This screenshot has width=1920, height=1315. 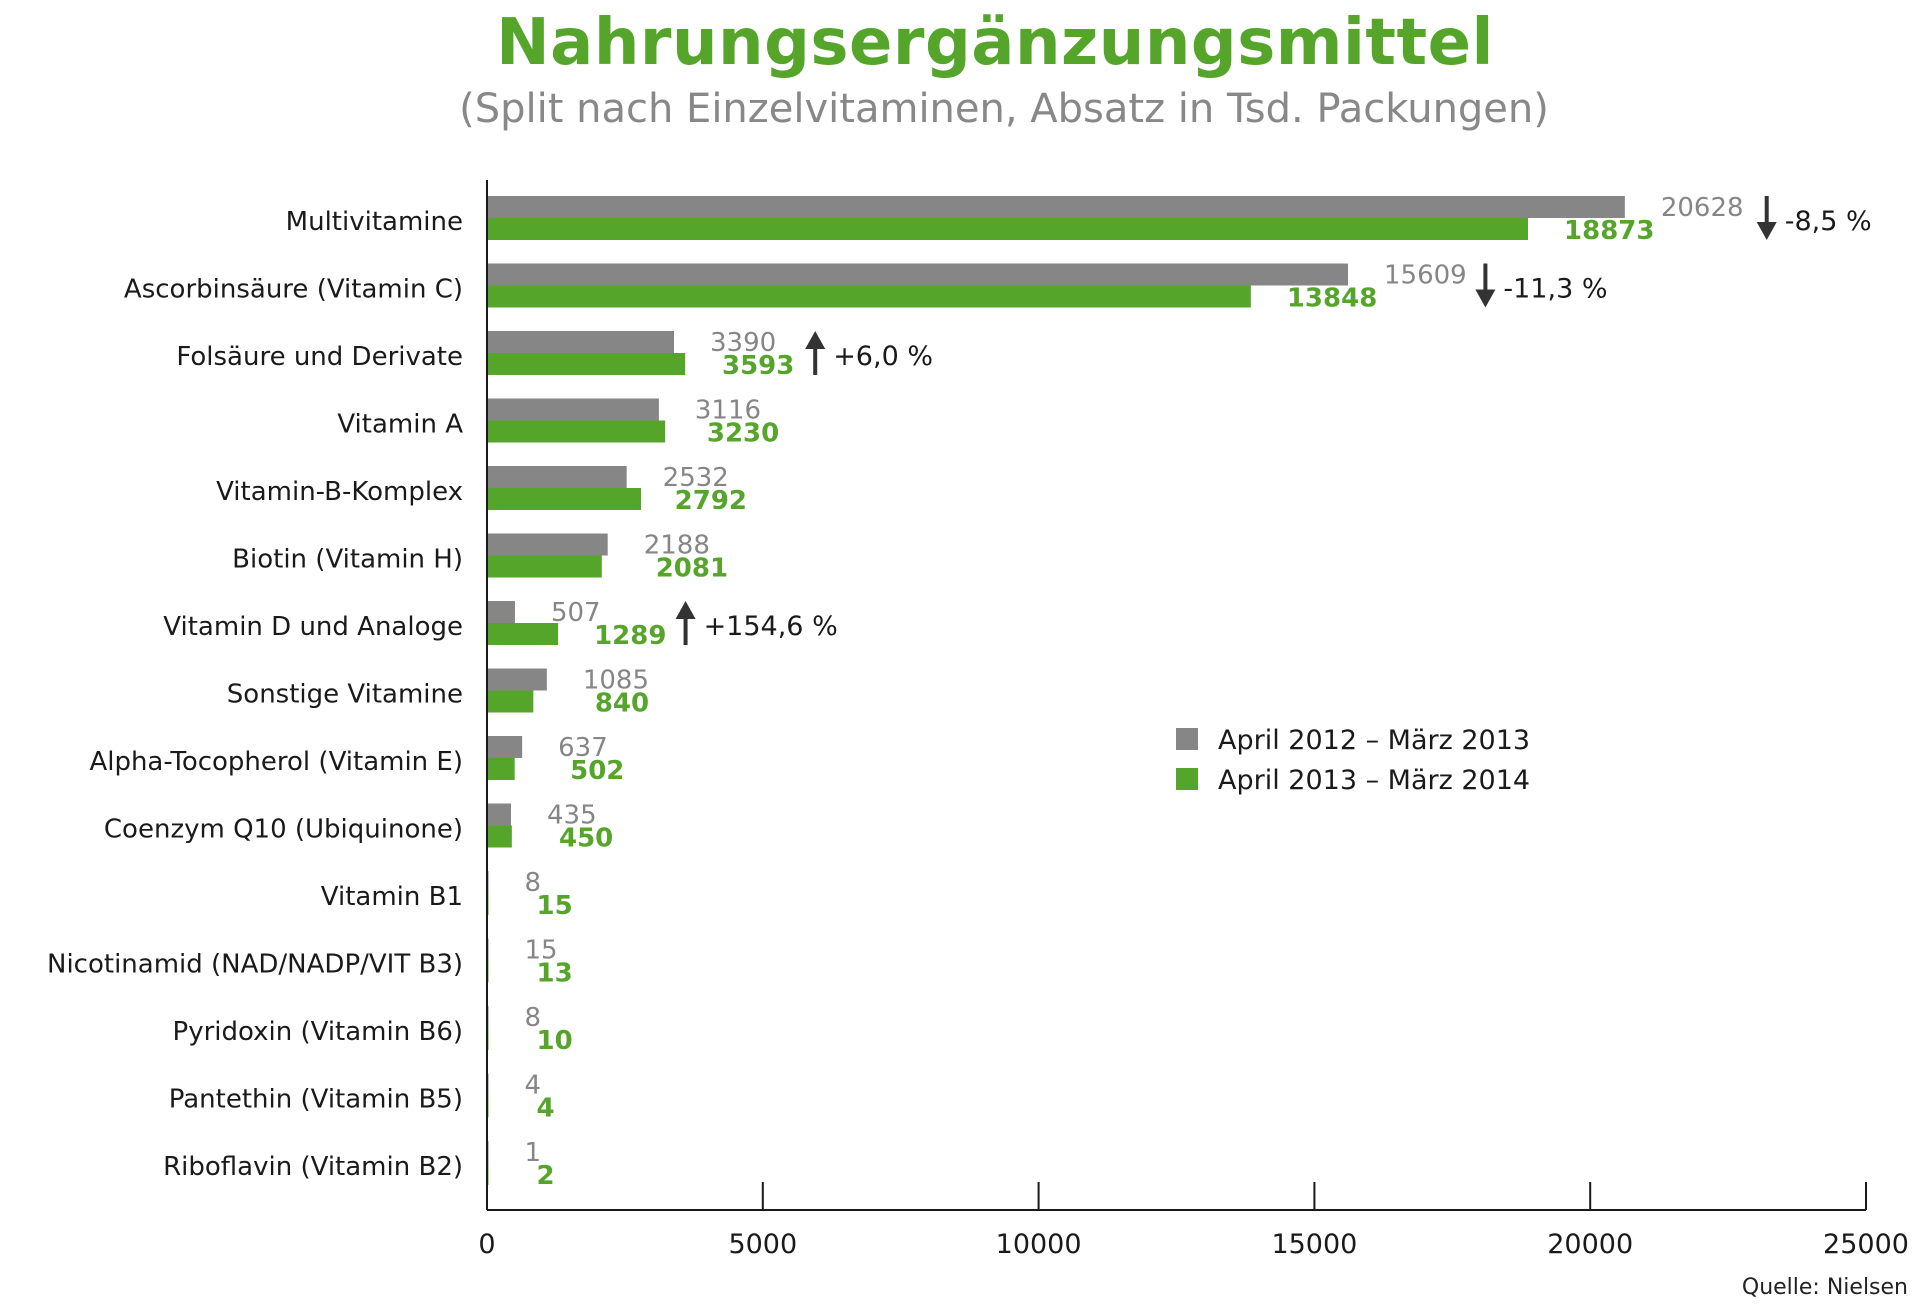 I want to click on data-label-series-1: 15609, so click(x=1425, y=276).